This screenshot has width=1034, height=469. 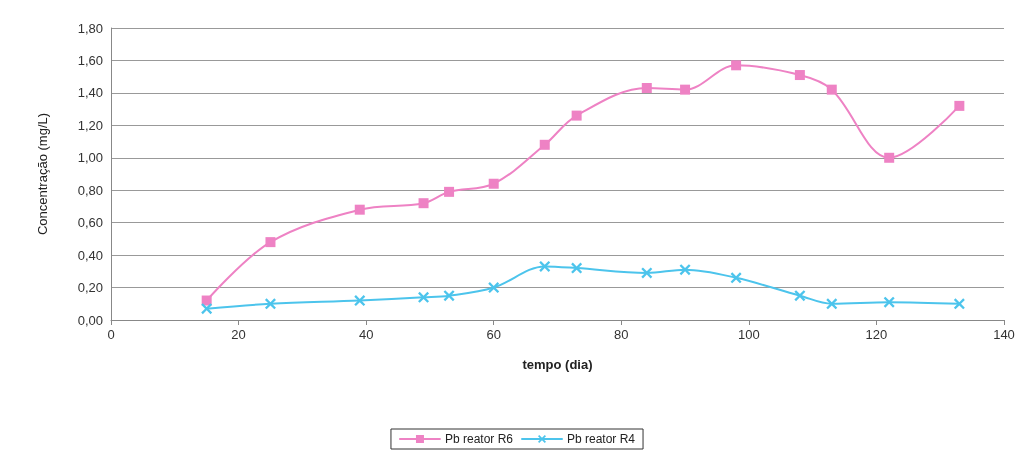 What do you see at coordinates (111, 334) in the screenshot?
I see `x-tick-label: 0` at bounding box center [111, 334].